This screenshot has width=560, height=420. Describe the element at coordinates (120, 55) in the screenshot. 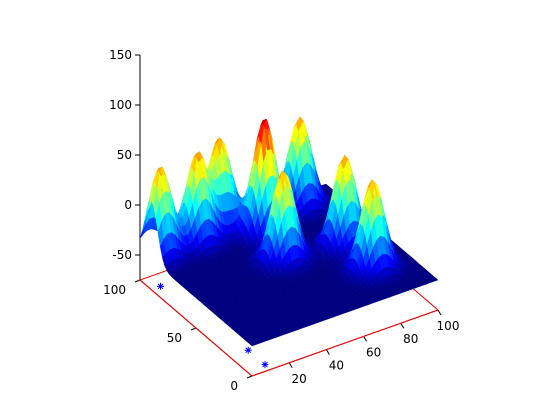

I see `z-tick-label: 150` at that location.